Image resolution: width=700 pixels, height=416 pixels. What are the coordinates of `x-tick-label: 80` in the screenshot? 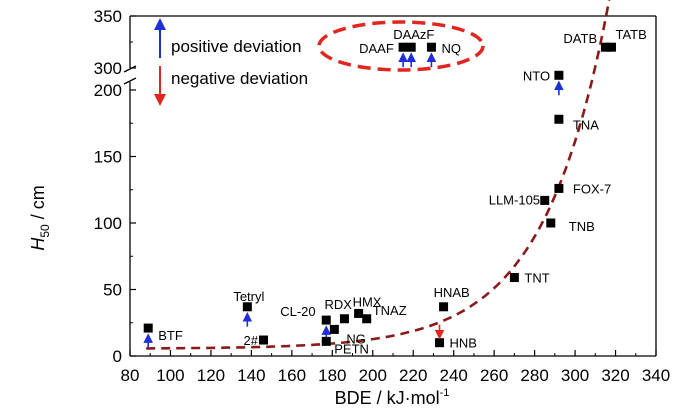 It's located at (130, 375).